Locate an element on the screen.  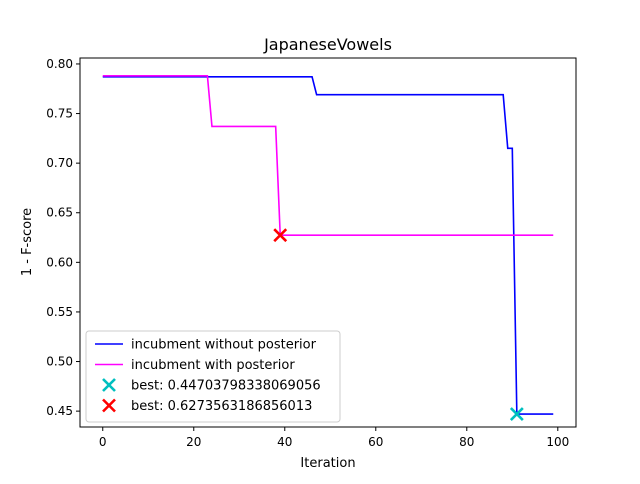
best-marker-2-stroke-b is located at coordinates (280, 235).